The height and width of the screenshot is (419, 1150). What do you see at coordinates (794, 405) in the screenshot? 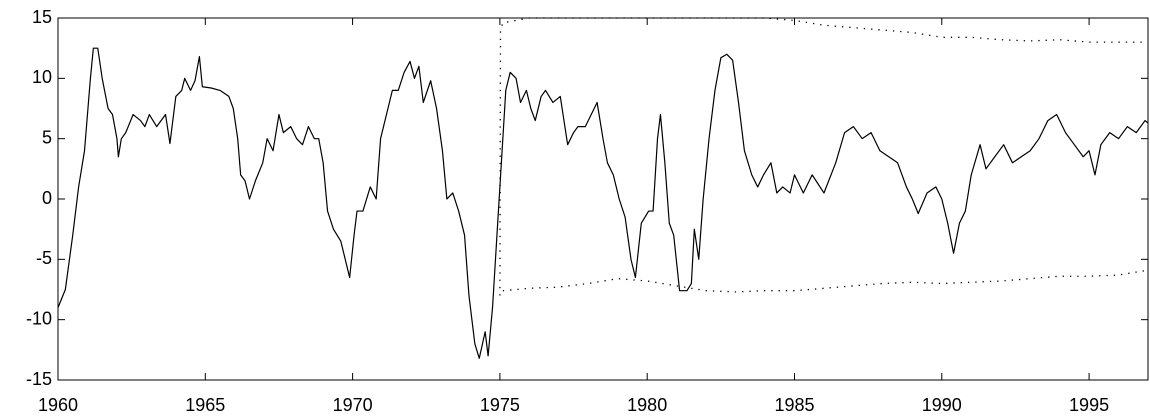
I see `x-tick-label: 1985` at bounding box center [794, 405].